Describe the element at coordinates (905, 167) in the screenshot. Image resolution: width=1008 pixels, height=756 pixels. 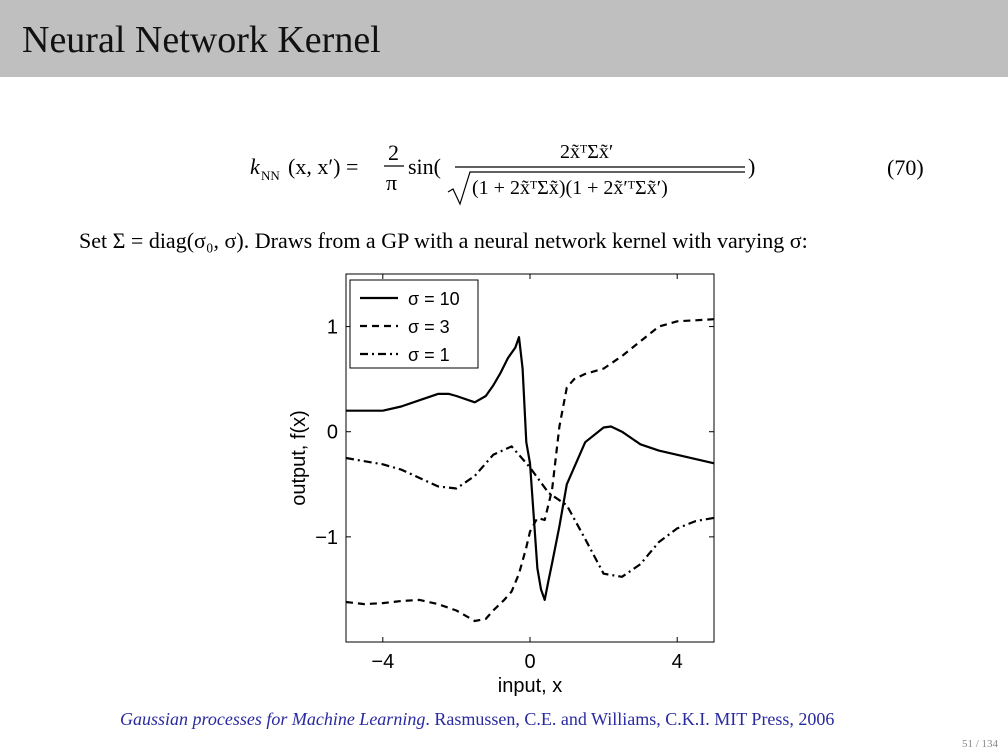
I see `equation-number: (70)` at that location.